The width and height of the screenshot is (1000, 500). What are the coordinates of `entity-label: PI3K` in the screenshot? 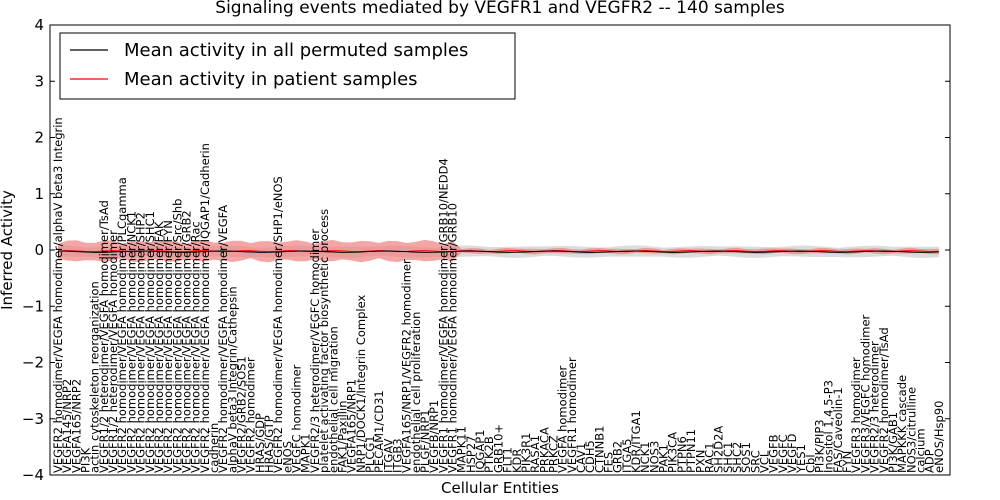 It's located at (86, 460).